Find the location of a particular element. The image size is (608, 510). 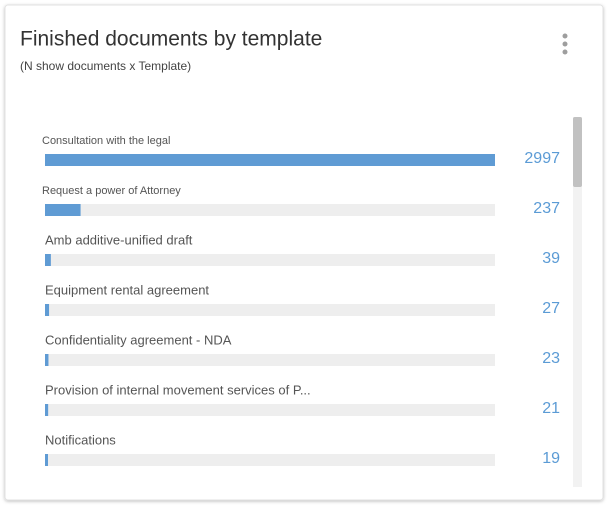

value-label: 23 is located at coordinates (551, 358).